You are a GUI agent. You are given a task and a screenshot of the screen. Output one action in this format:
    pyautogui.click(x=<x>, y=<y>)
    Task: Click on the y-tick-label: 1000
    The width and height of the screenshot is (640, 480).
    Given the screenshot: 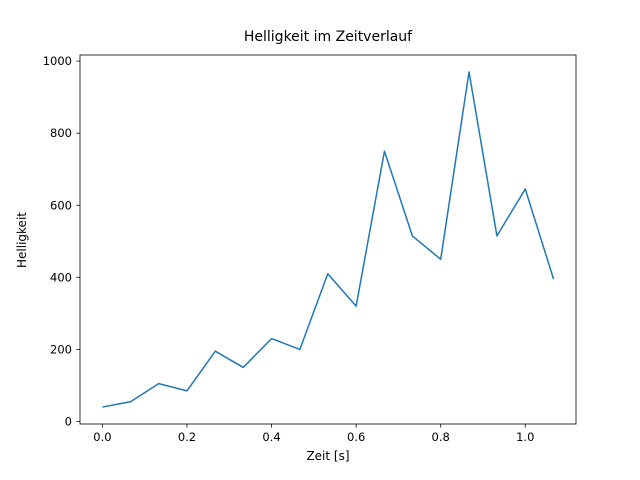 What is the action you would take?
    pyautogui.click(x=57, y=61)
    